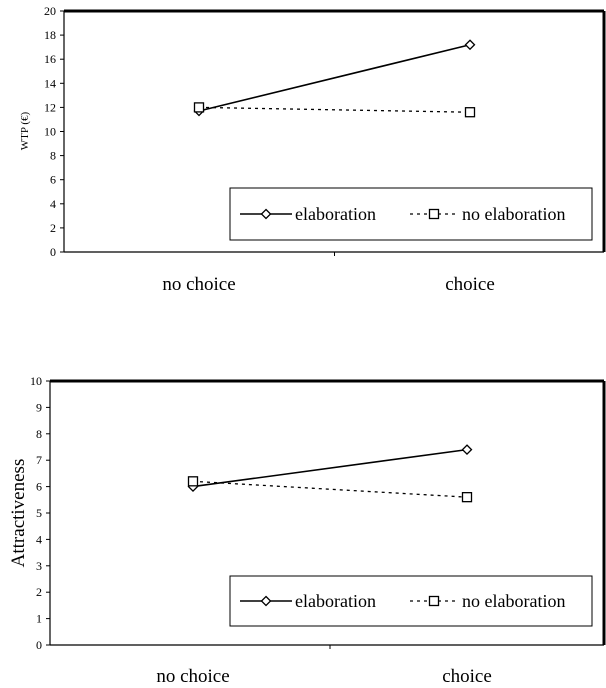 This screenshot has height=688, width=606. I want to click on y-tick-label: 18, so click(50, 35).